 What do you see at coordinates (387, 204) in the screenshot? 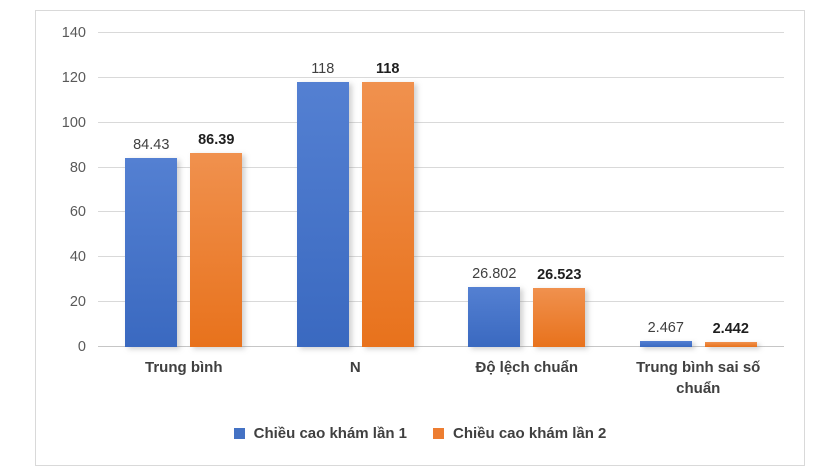
I see `bar-series2-cat2: 118` at bounding box center [387, 204].